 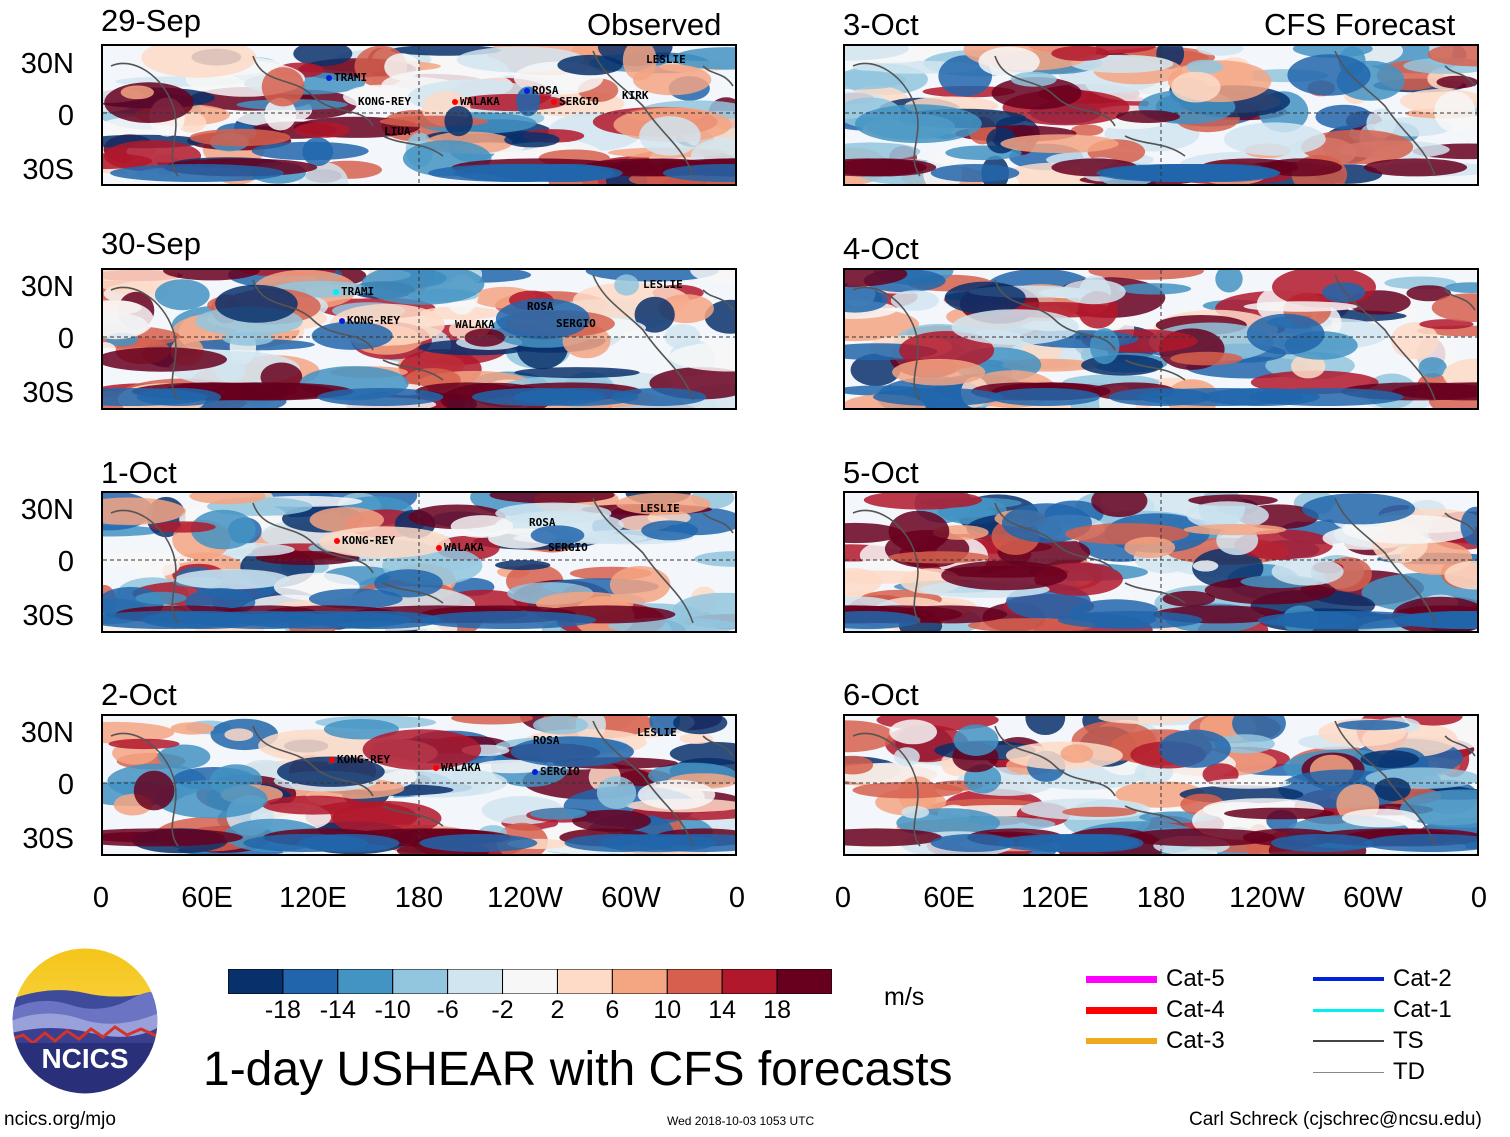 What do you see at coordinates (722, 1010) in the screenshot?
I see `colorbar-tick-label: 14` at bounding box center [722, 1010].